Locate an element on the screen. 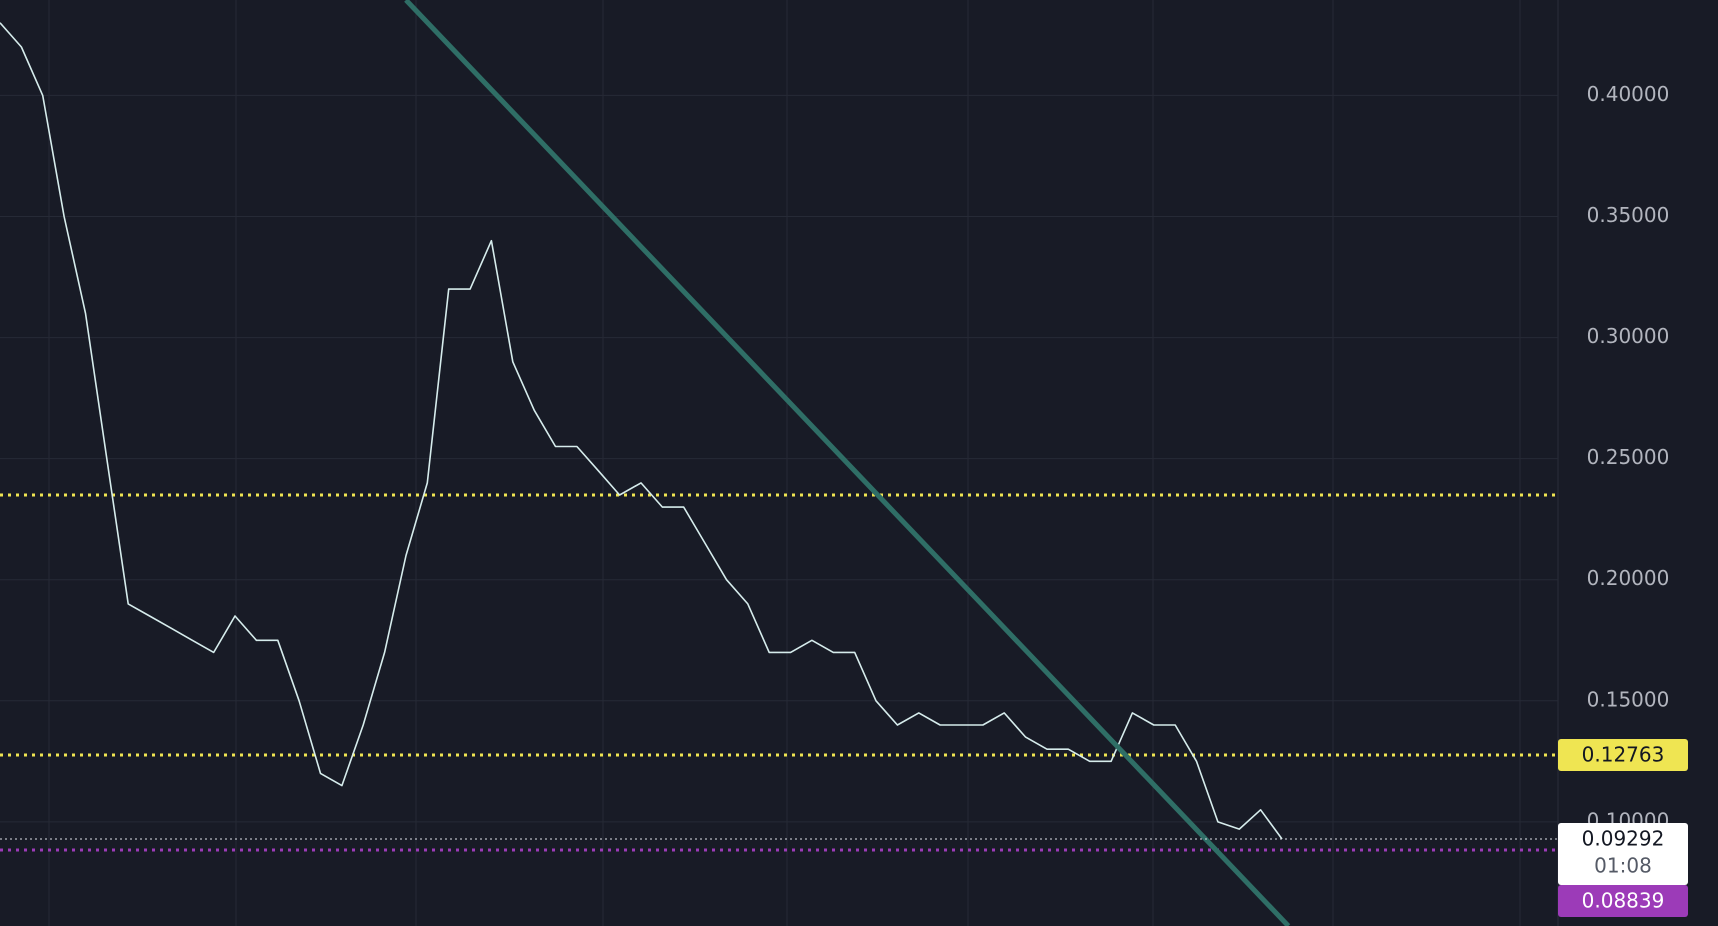 The height and width of the screenshot is (926, 1718). y-tick-label: 0.25000 is located at coordinates (1628, 457).